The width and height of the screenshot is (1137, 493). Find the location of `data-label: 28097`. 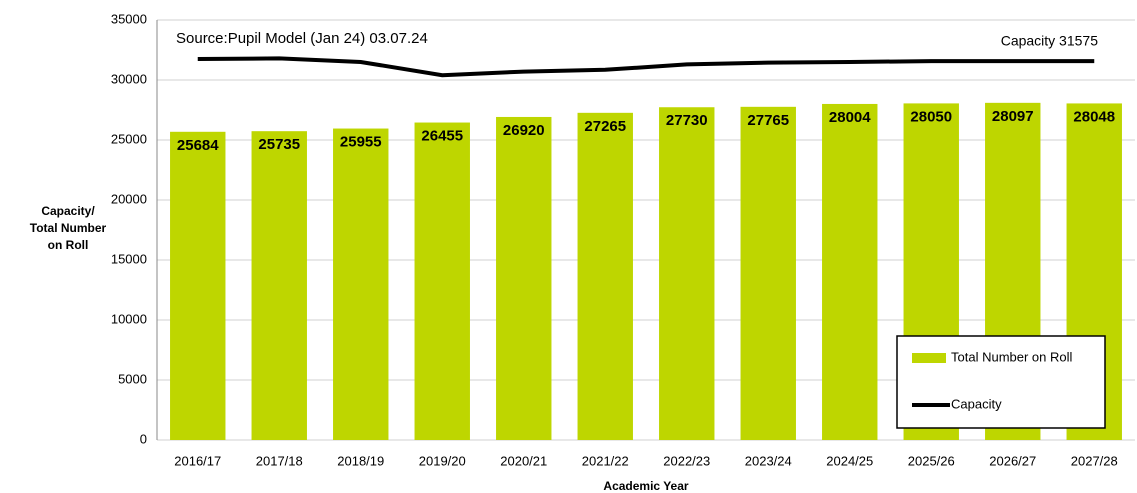

data-label: 28097 is located at coordinates (1013, 116).